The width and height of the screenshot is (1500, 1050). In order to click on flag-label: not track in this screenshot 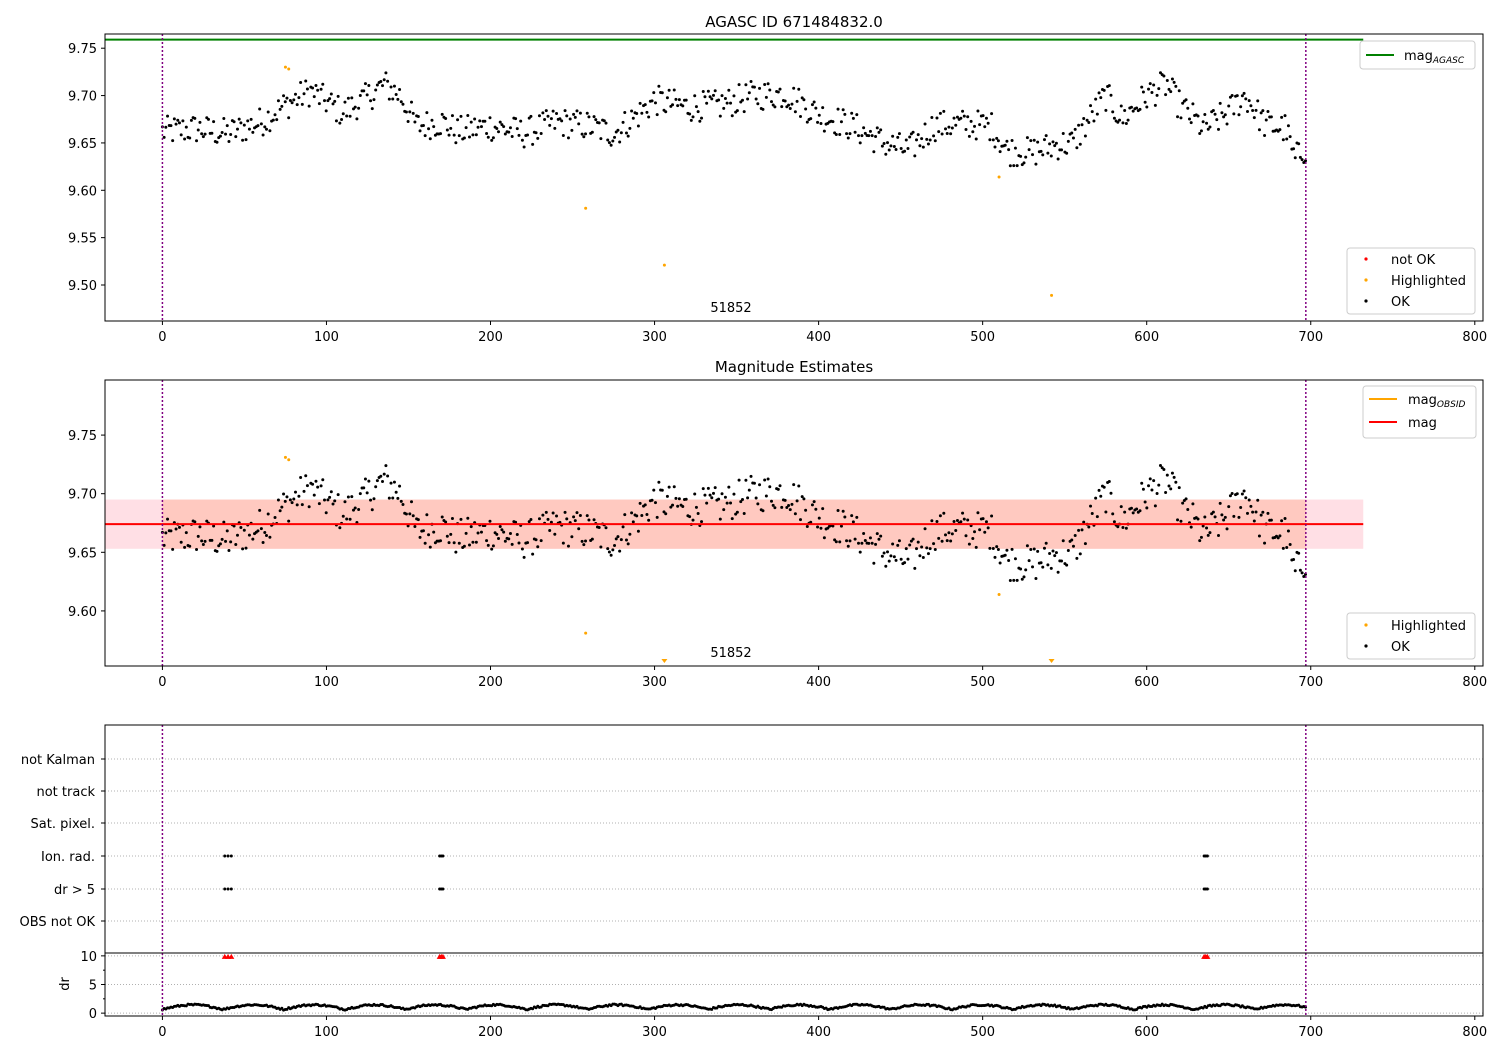, I will do `click(65, 792)`.